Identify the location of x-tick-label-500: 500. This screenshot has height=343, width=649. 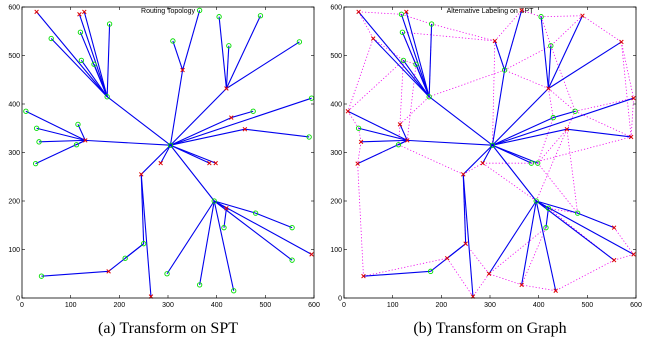
(587, 305).